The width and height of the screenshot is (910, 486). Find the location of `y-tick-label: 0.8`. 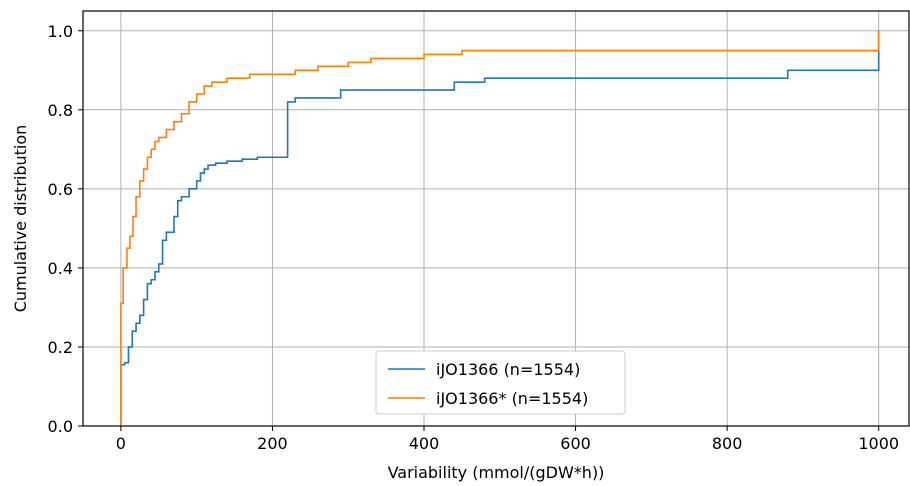

y-tick-label: 0.8 is located at coordinates (60, 110).